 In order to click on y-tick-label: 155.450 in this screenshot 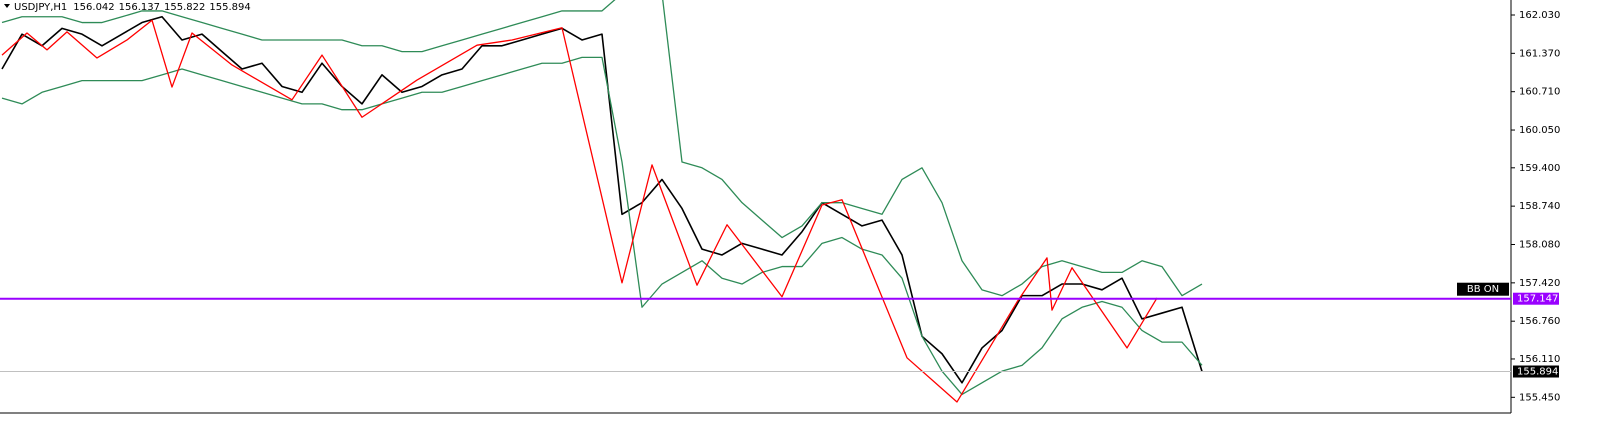, I will do `click(1539, 397)`.